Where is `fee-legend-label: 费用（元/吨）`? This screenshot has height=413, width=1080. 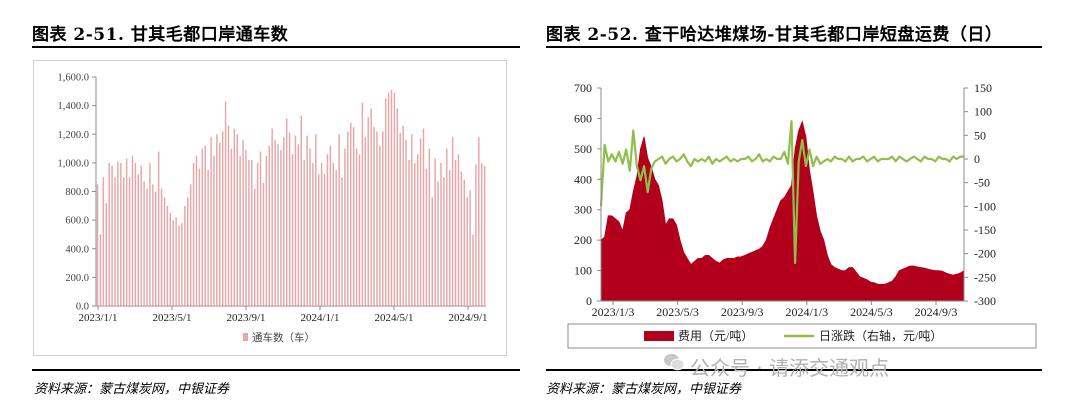 fee-legend-label: 费用（元/吨） is located at coordinates (715, 336).